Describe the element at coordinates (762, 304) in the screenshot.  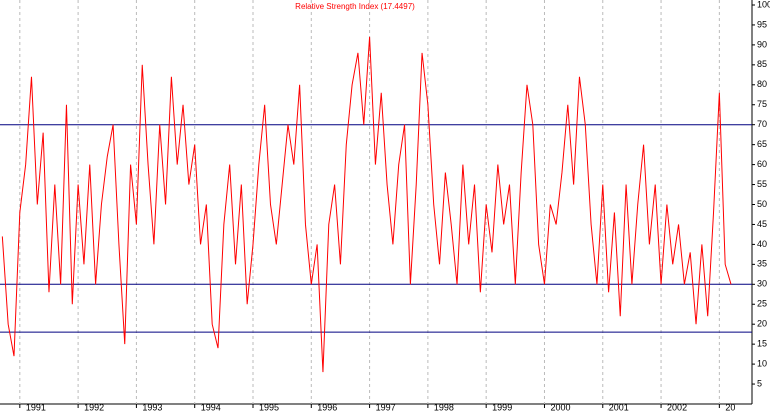
I see `y-tick-label: 25` at that location.